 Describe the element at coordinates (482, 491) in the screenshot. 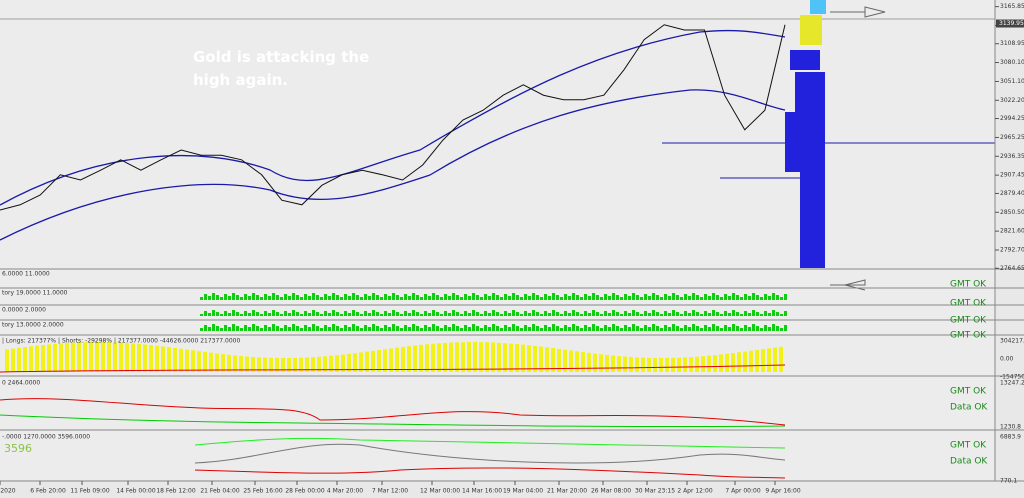

I see `time-label: 14 Mar 16:00` at that location.